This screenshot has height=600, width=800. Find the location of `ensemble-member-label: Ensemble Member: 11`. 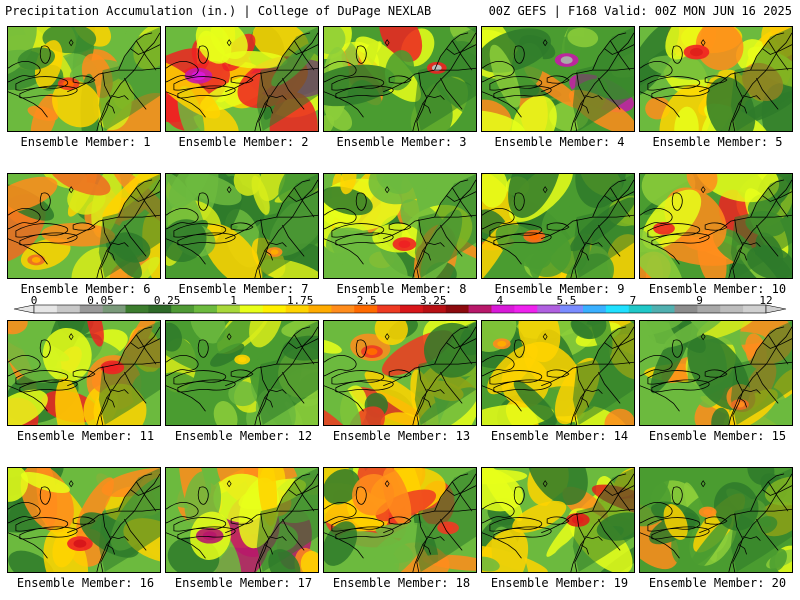

ensemble-member-label: Ensemble Member: 11 is located at coordinates (85, 436).